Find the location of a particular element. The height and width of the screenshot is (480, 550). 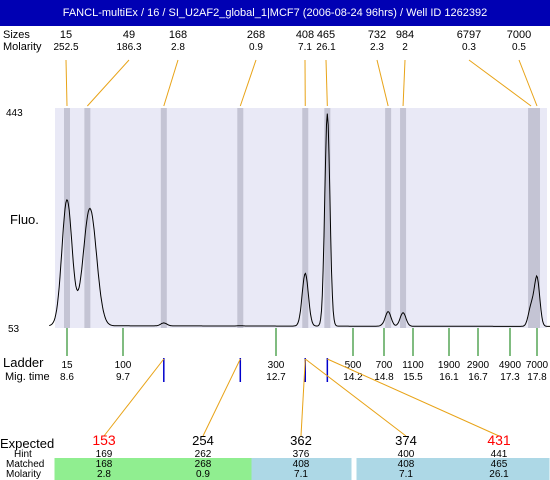

peak-size-label: 15 is located at coordinates (66, 35).